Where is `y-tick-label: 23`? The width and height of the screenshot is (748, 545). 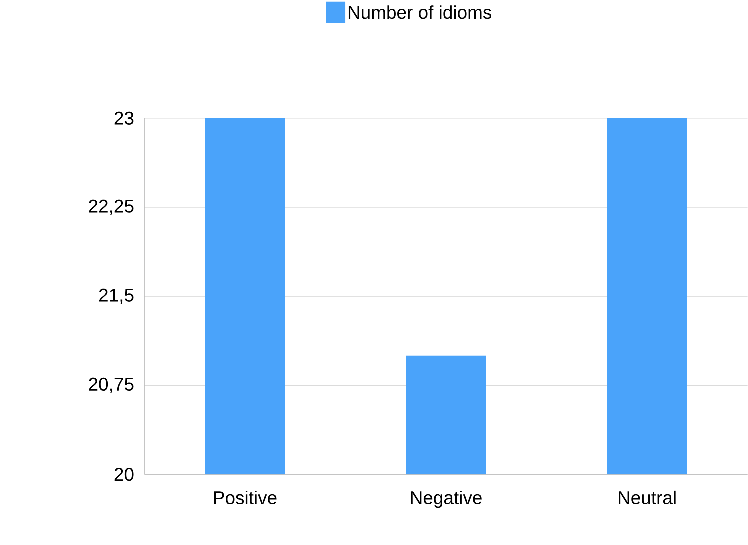 y-tick-label: 23 is located at coordinates (124, 119).